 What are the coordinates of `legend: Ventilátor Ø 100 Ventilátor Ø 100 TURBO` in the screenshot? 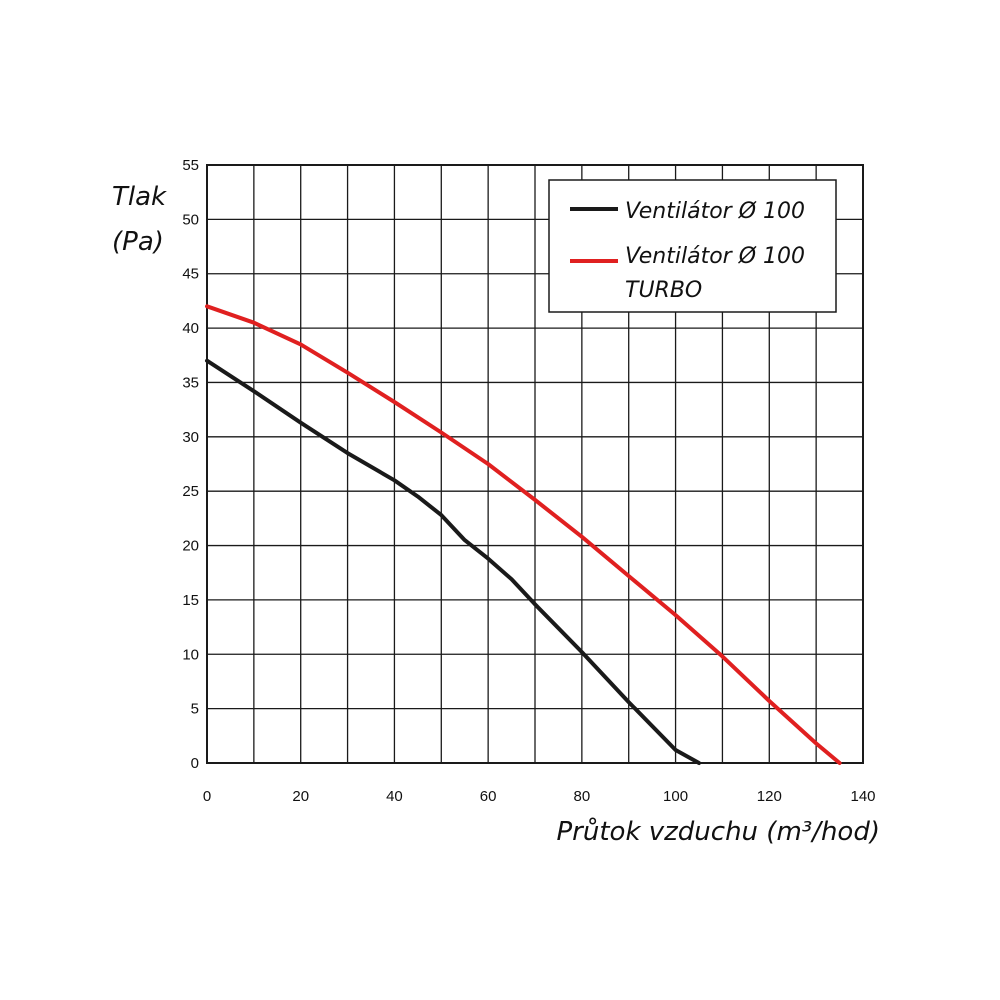 It's located at (692, 246).